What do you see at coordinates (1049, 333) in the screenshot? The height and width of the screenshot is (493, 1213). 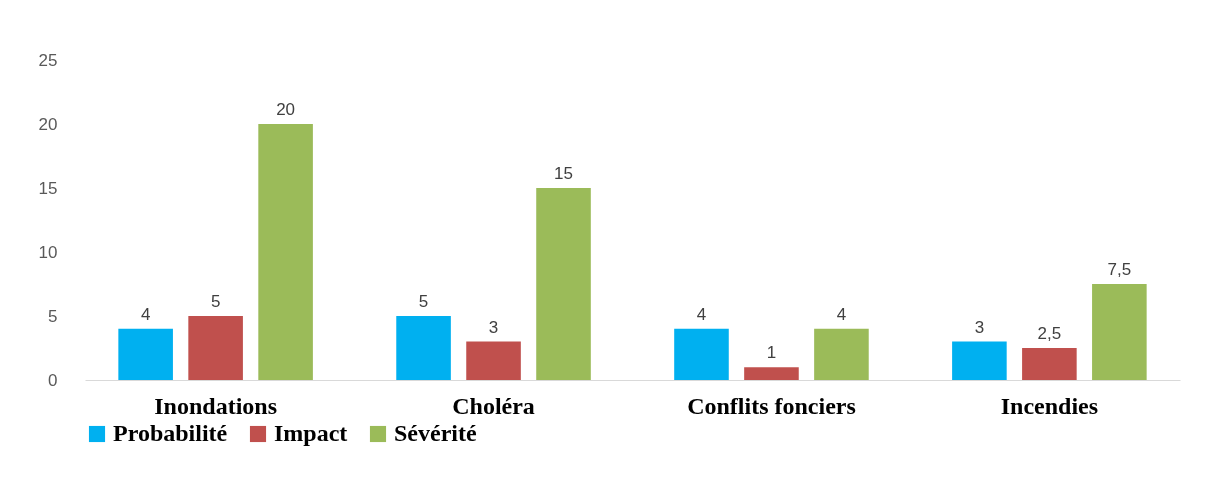 I see `data-label: 2,5` at bounding box center [1049, 333].